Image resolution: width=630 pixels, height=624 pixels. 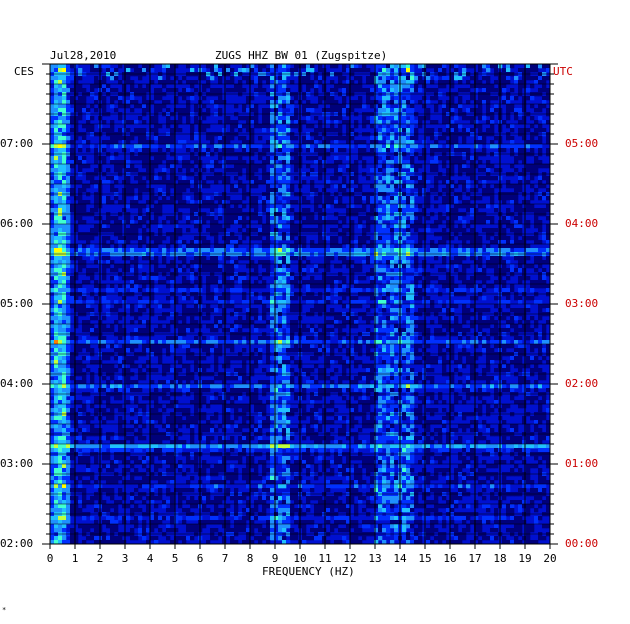 What do you see at coordinates (582, 143) in the screenshot?
I see `right-time-label: 05:00` at bounding box center [582, 143].